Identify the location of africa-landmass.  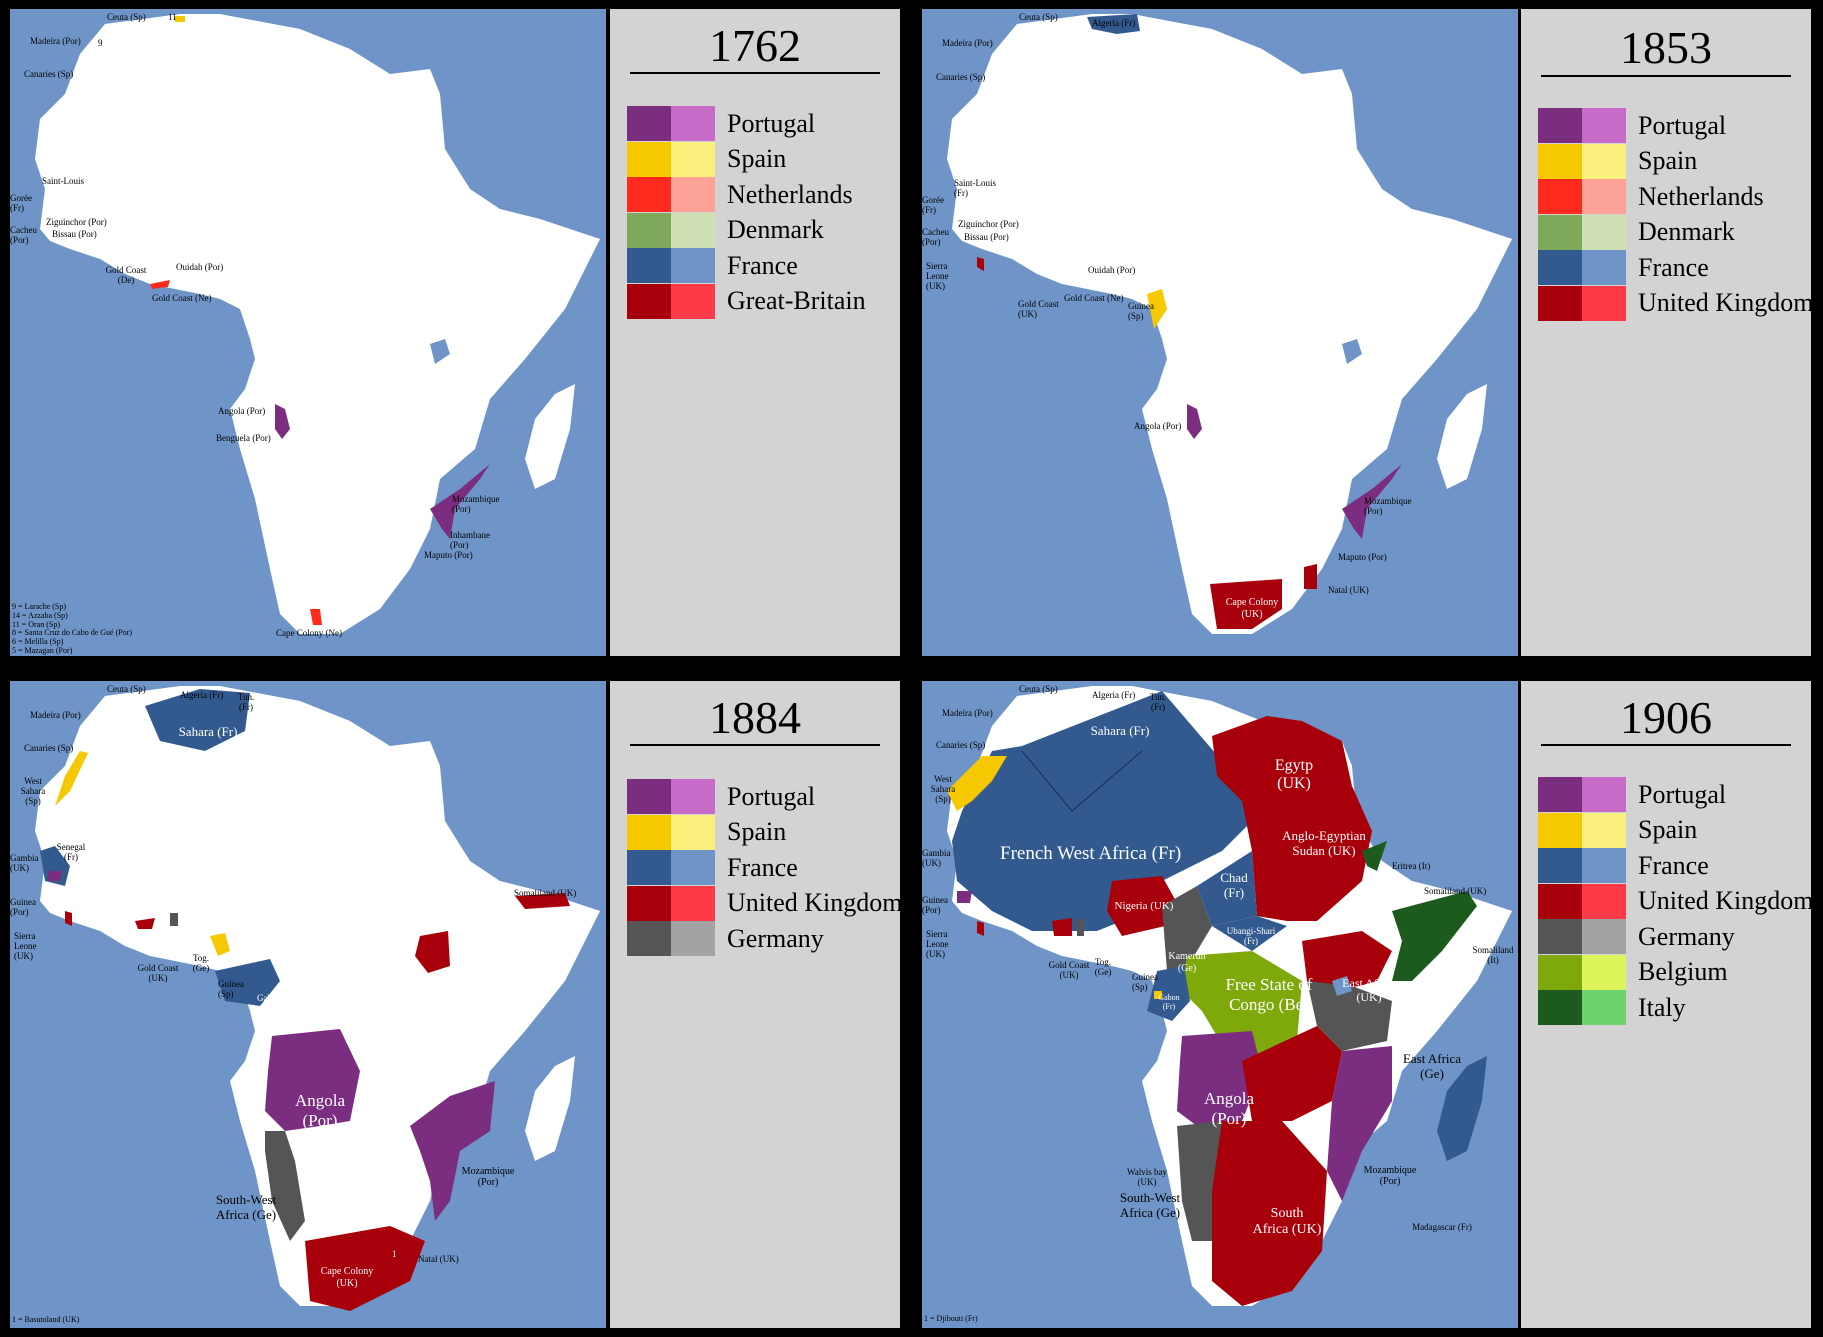
(317, 324).